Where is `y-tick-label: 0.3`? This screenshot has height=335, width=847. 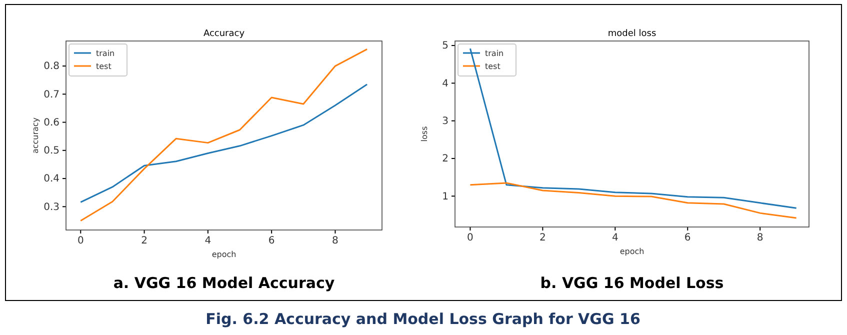 y-tick-label: 0.3 is located at coordinates (52, 207).